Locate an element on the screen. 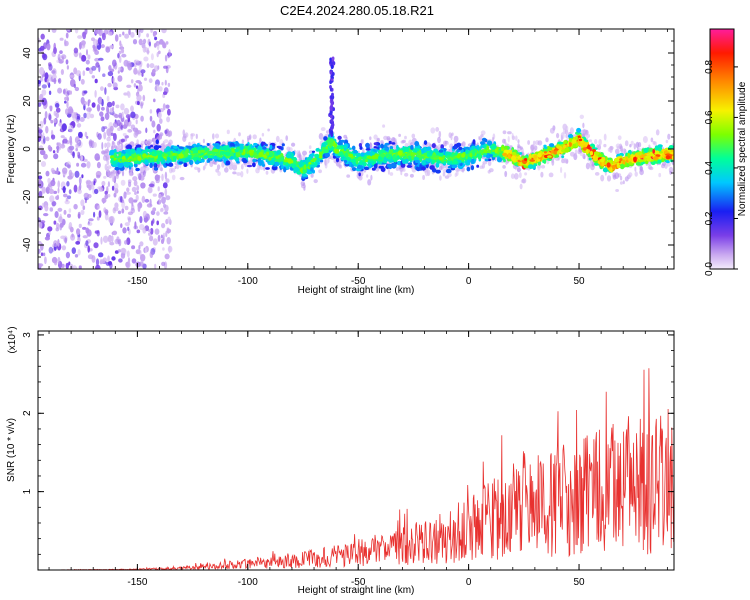 This screenshot has width=750, height=600. x-tick-label: -100 is located at coordinates (248, 281).